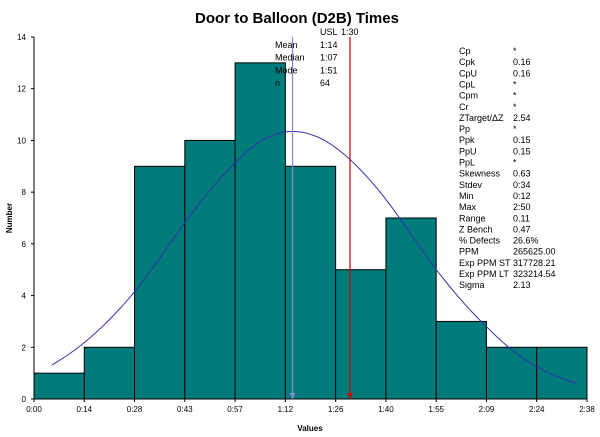 The height and width of the screenshot is (437, 600). What do you see at coordinates (522, 207) in the screenshot?
I see `stat-value: 2:50` at bounding box center [522, 207].